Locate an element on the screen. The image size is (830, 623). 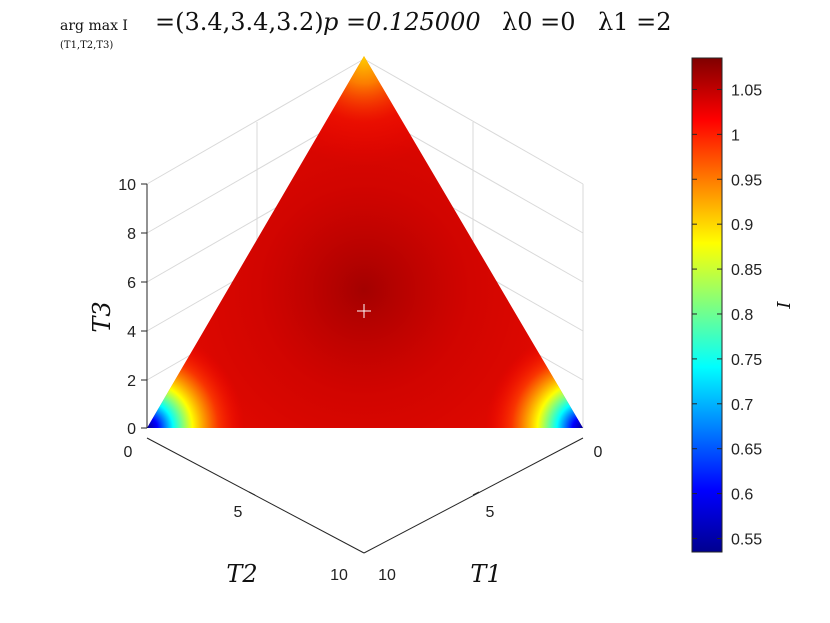
t2-axis-line is located at coordinates (255, 495).